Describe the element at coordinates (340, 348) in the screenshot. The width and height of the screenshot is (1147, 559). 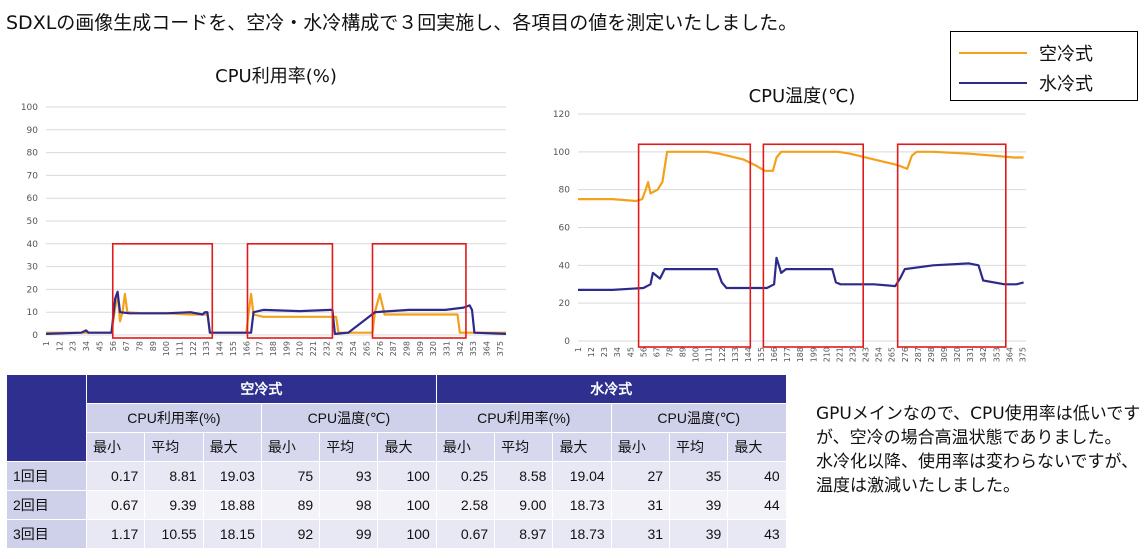
I see `x-tick-label: 243` at that location.